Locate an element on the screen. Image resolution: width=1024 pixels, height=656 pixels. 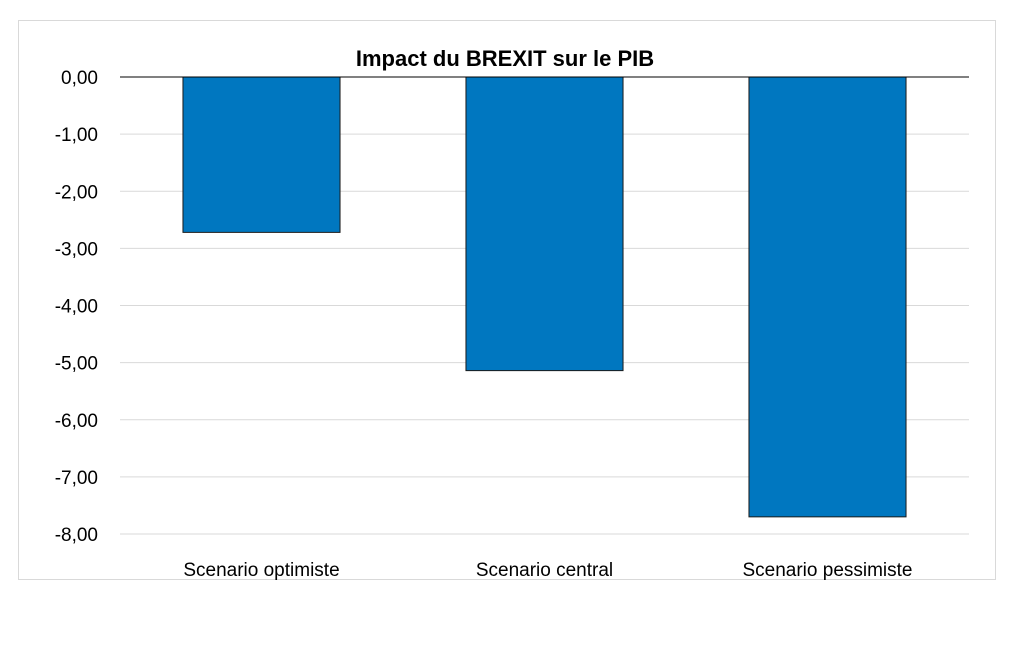
y-tick-label: -8,00 is located at coordinates (76, 535).